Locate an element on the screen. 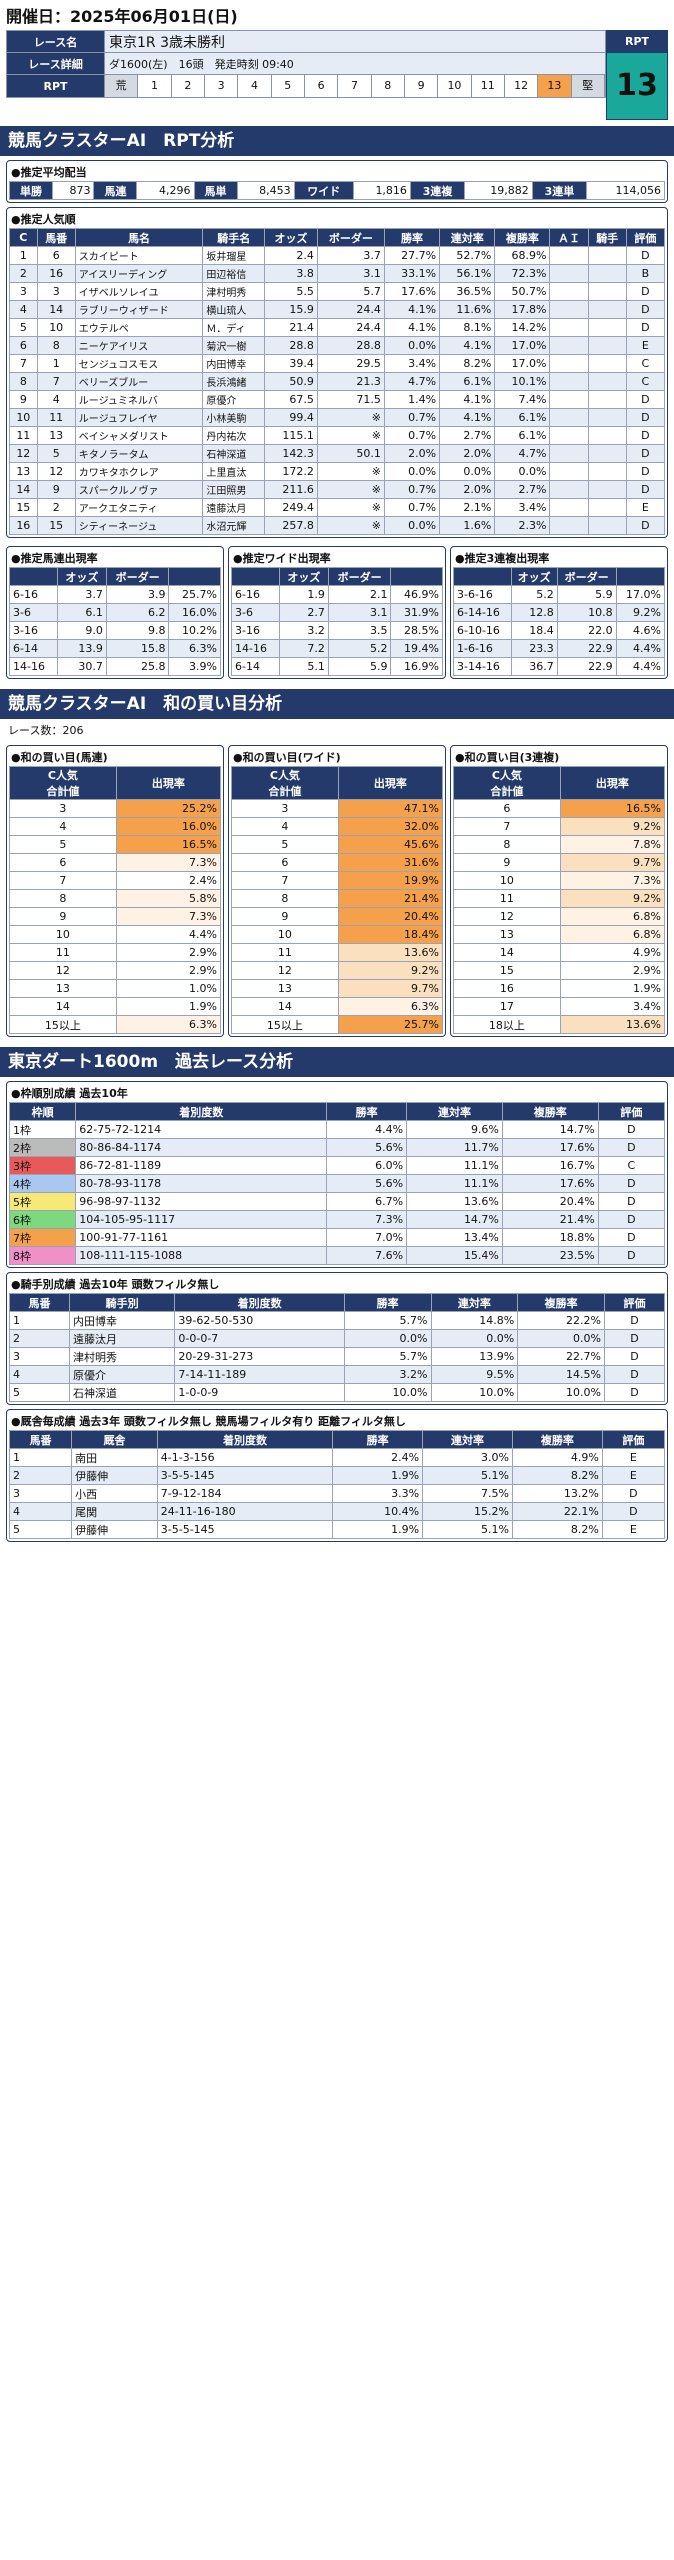 Image resolution: width=674 pixels, height=2560 pixels. table-cell: 25.7% is located at coordinates (194, 594).